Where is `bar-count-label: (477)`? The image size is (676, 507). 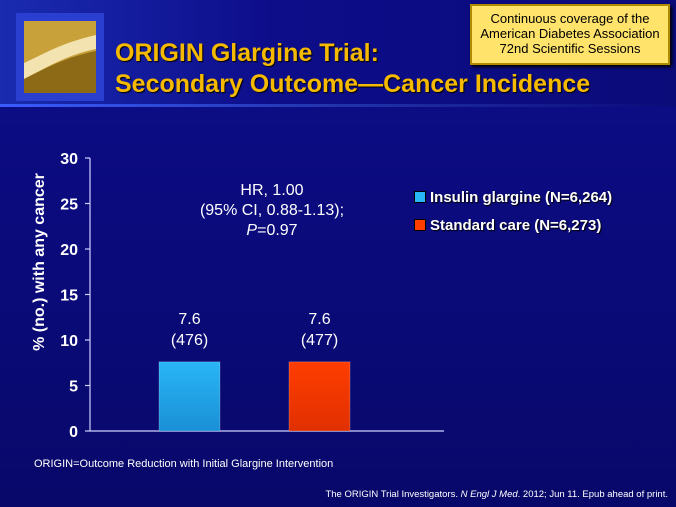
bar-count-label: (477) is located at coordinates (319, 340).